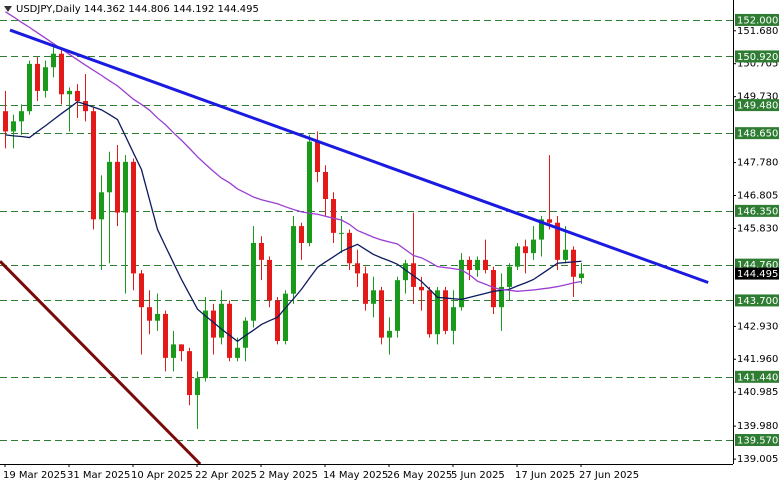  I want to click on level-label: 148.650, so click(757, 134).